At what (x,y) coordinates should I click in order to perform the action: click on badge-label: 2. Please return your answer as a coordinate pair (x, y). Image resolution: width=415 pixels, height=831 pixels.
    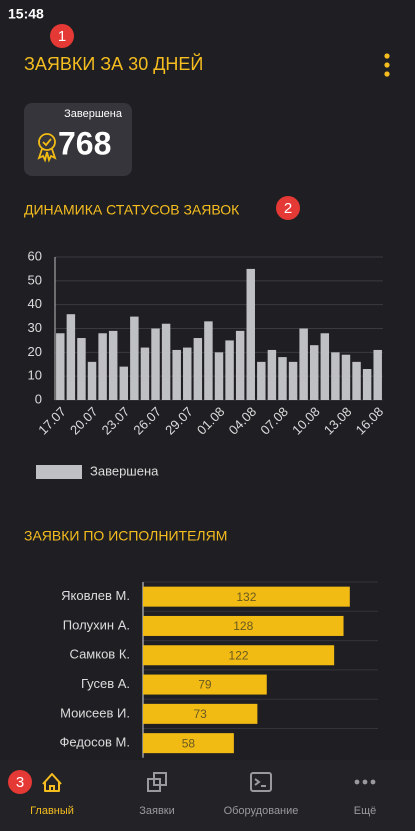
    Looking at the image, I should click on (288, 208).